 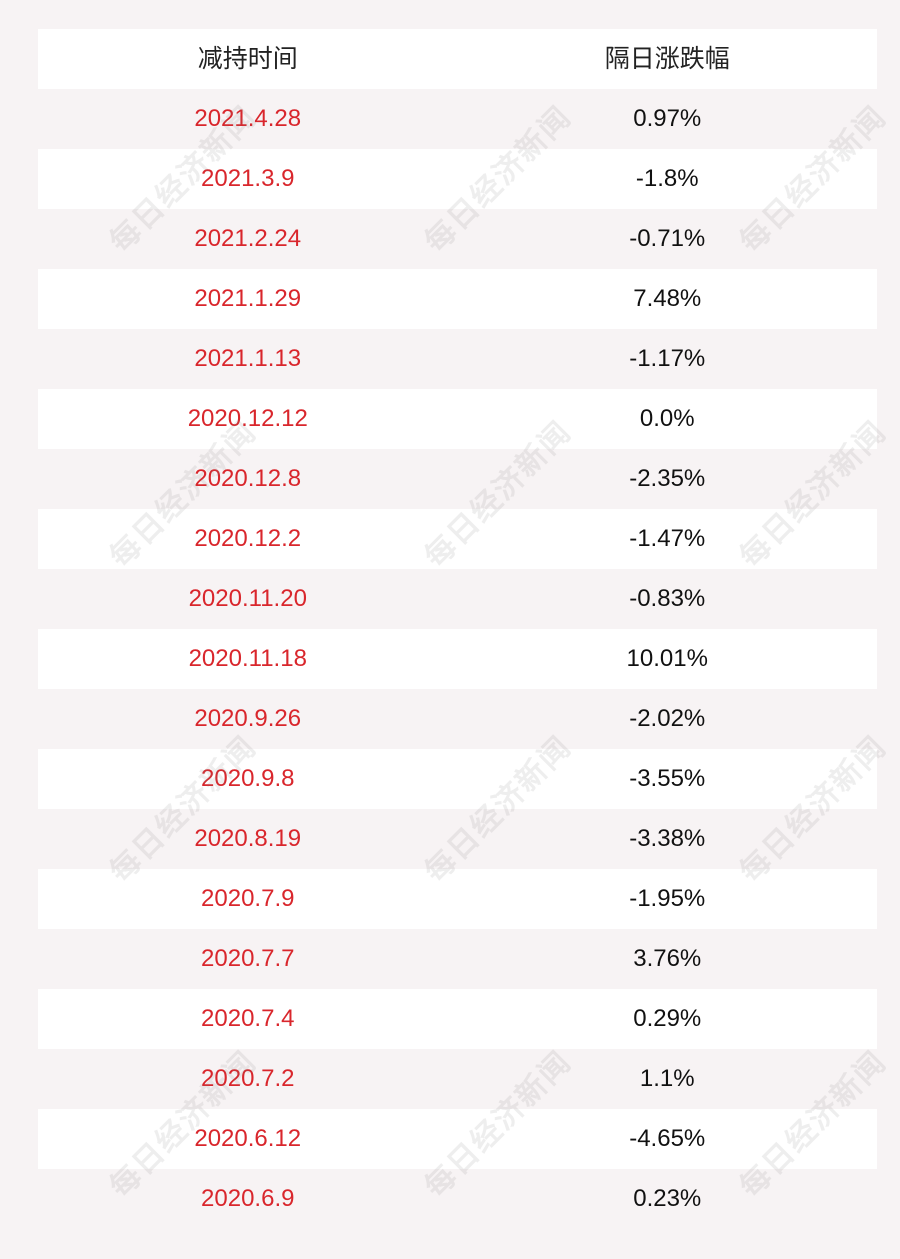 I want to click on row-change: 3.76%, so click(x=667, y=958).